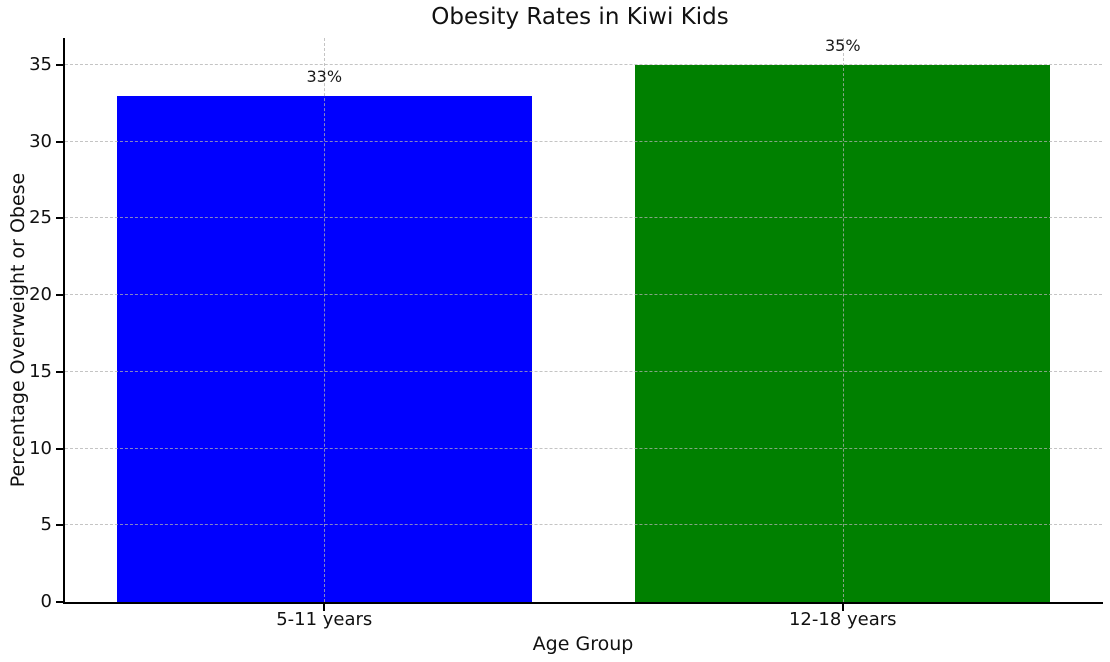 The image size is (1110, 662). Describe the element at coordinates (40, 64) in the screenshot. I see `y-tick-label: 35` at that location.